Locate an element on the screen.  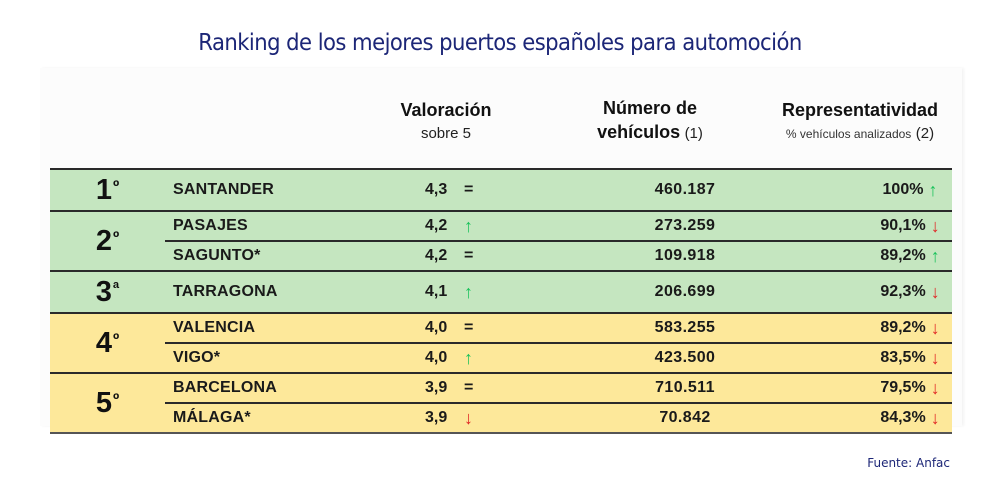
representatividad-cell: 83,5% ↓ is located at coordinates (902, 358).